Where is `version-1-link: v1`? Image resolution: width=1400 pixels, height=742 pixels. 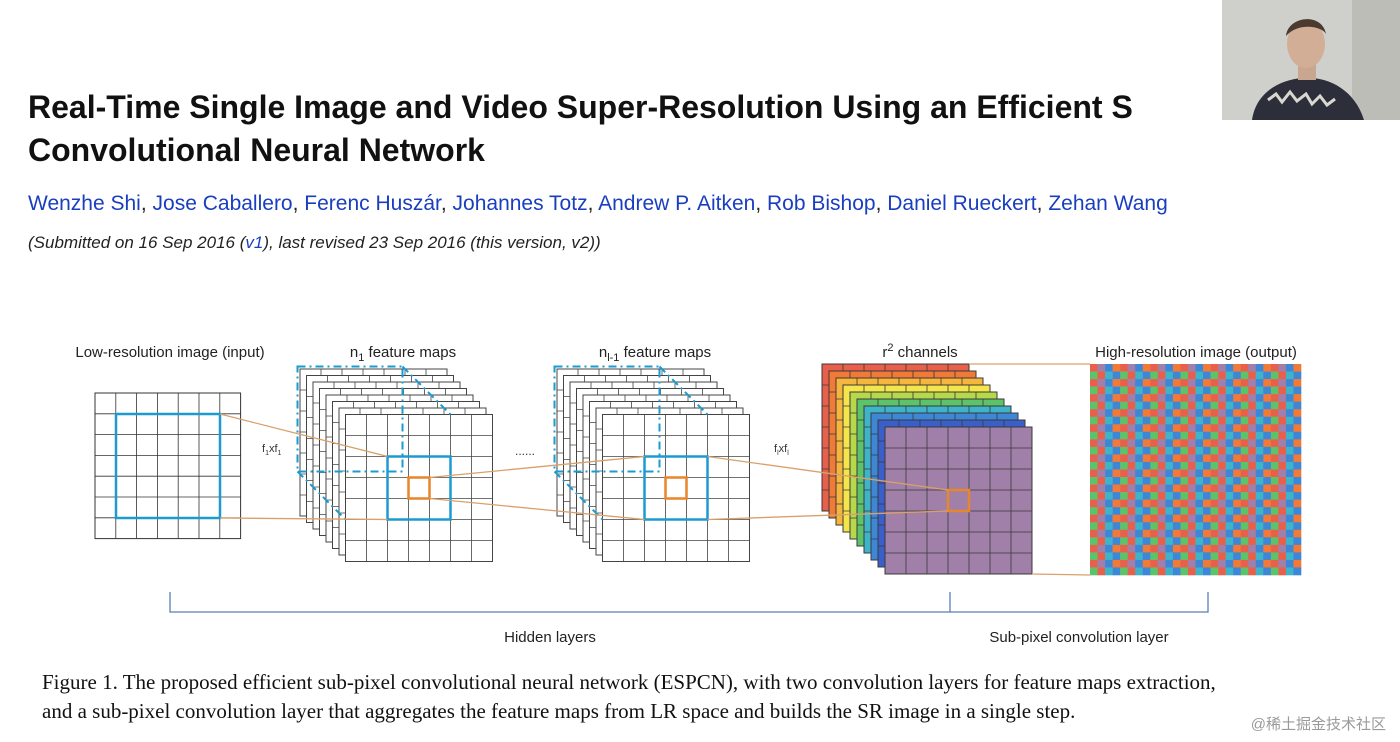
version-1-link: v1 is located at coordinates (254, 242).